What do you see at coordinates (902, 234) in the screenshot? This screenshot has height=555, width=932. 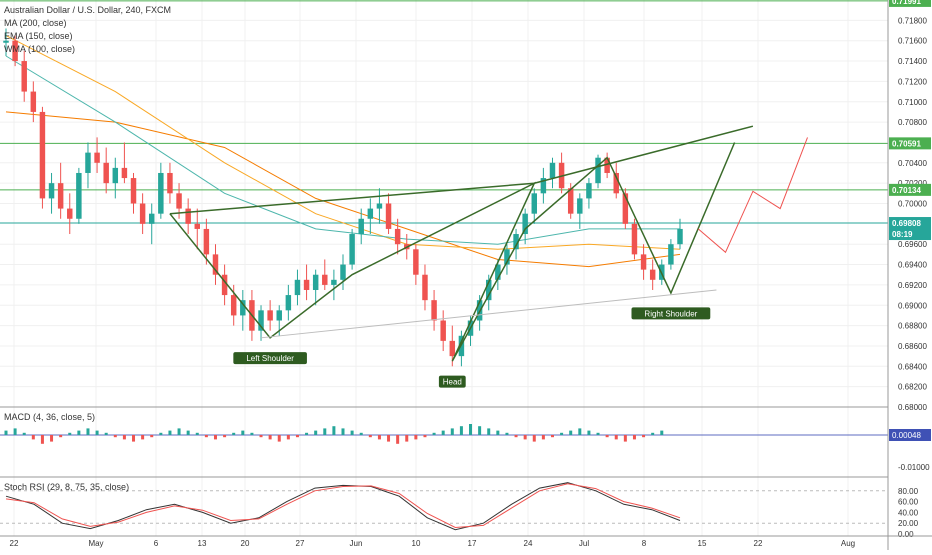 I see `price-badge-label: 08:19` at bounding box center [902, 234].